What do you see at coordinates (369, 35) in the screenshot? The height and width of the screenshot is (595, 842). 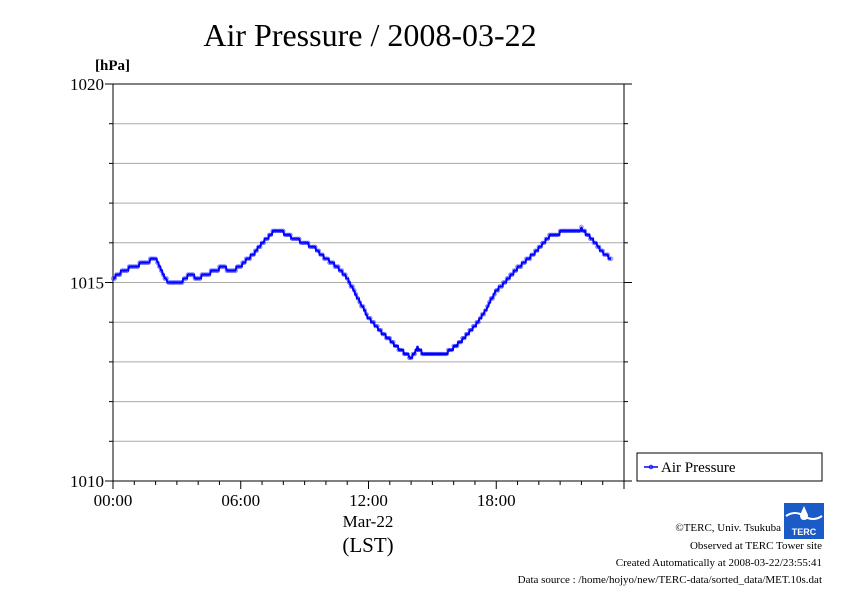 I see `chart-title: Air Pressure / 2008-03-22` at bounding box center [369, 35].